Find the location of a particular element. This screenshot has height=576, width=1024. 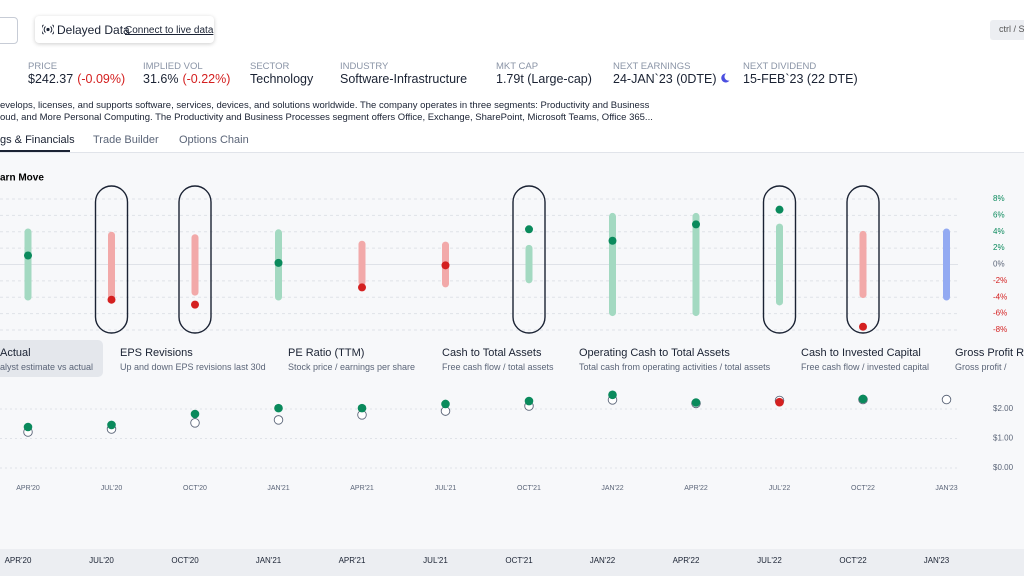

x-tick-label: APR'22 is located at coordinates (696, 488).